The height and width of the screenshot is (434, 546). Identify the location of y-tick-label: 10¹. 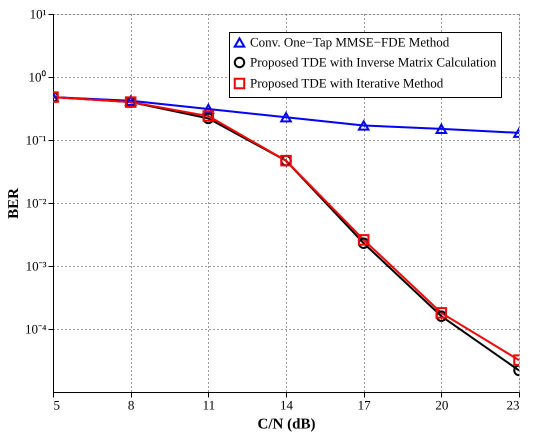
(38, 14).